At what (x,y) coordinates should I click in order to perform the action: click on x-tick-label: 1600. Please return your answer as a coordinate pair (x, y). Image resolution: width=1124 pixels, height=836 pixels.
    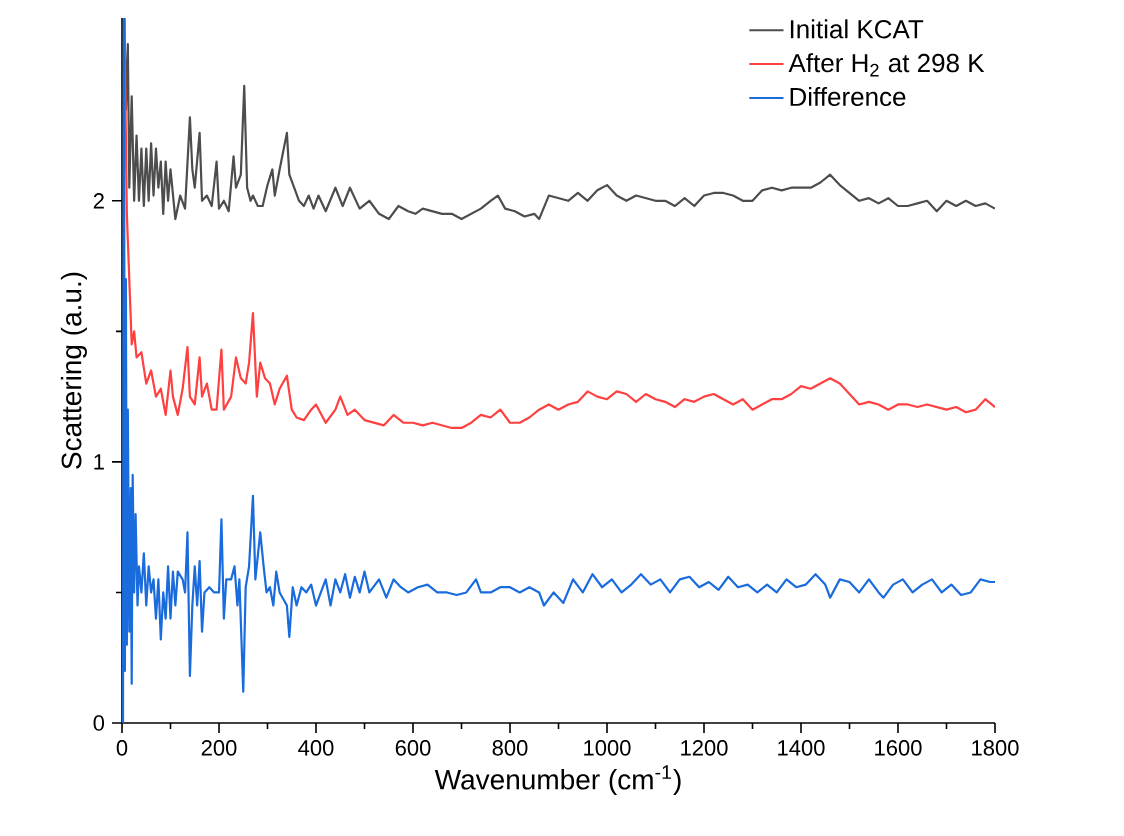
    Looking at the image, I should click on (898, 748).